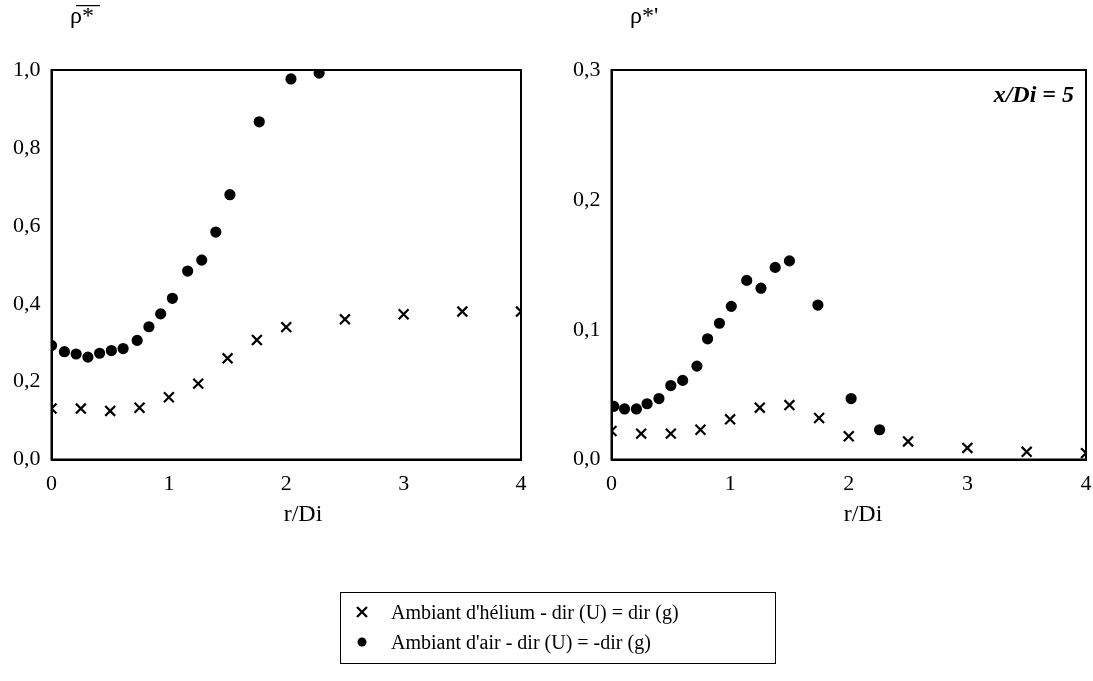  Describe the element at coordinates (644, 15) in the screenshot. I see `y-axis-title: ρ*'` at that location.